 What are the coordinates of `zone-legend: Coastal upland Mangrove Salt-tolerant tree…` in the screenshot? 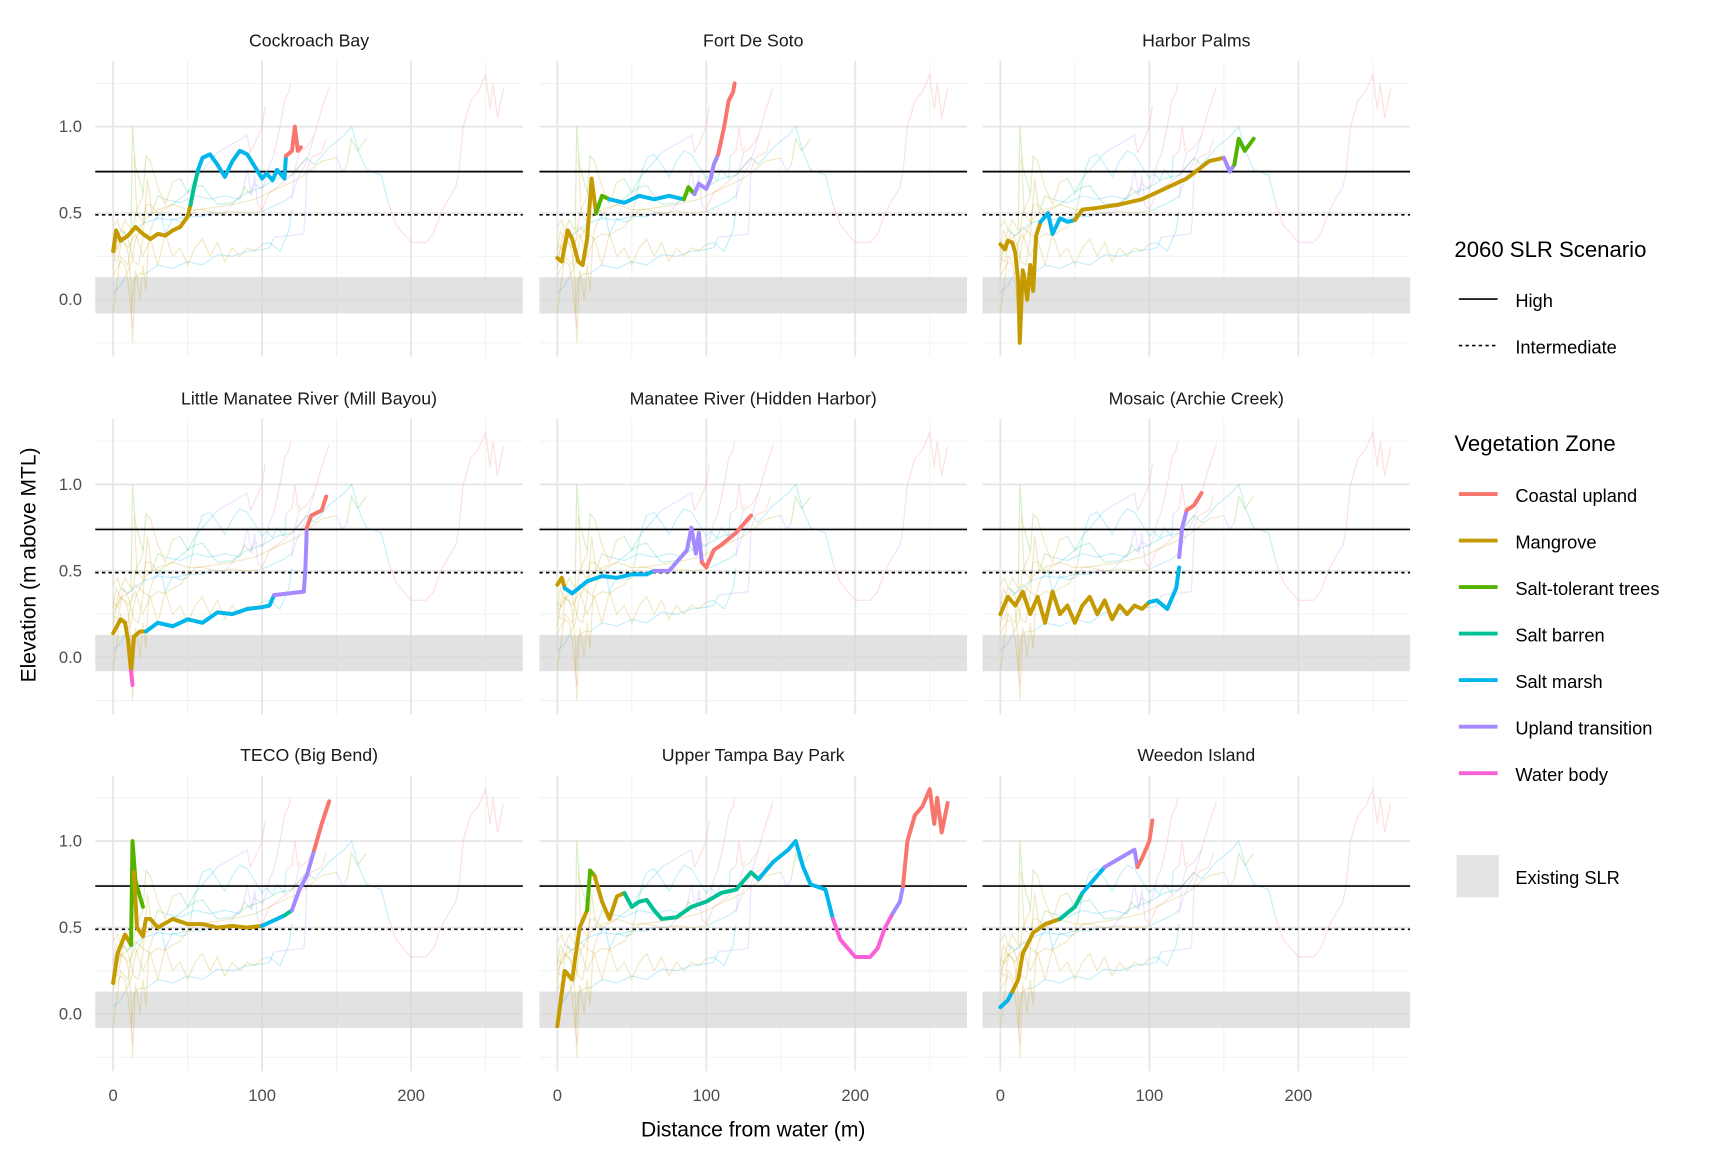 It's located at (1558, 635).